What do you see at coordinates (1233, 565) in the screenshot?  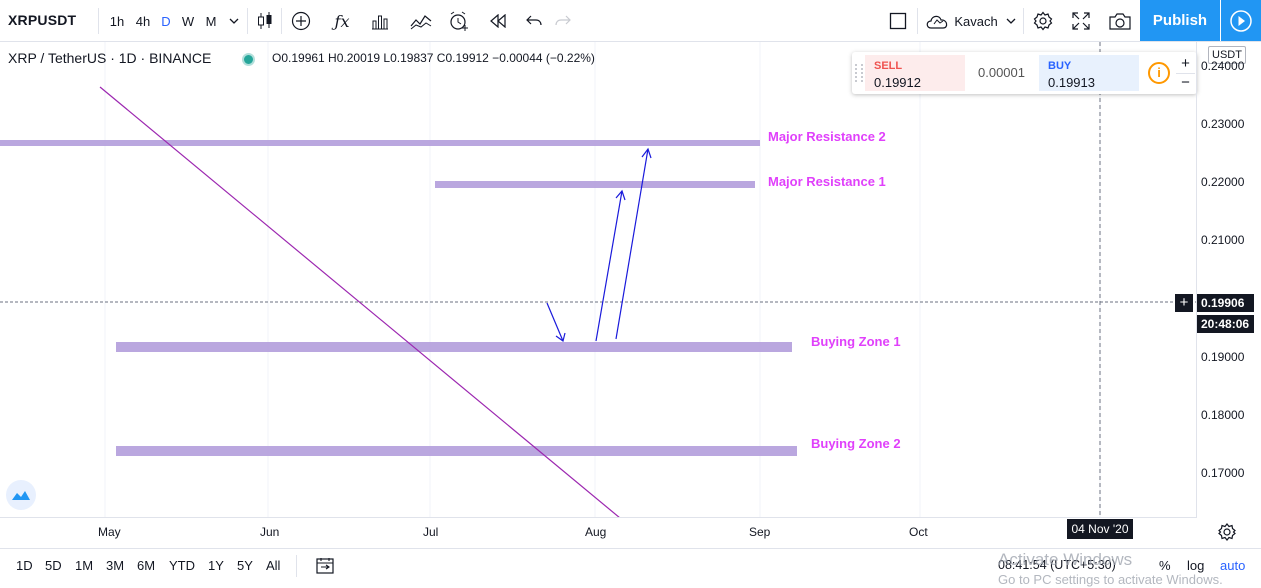 I see `auto-toggle: auto` at bounding box center [1233, 565].